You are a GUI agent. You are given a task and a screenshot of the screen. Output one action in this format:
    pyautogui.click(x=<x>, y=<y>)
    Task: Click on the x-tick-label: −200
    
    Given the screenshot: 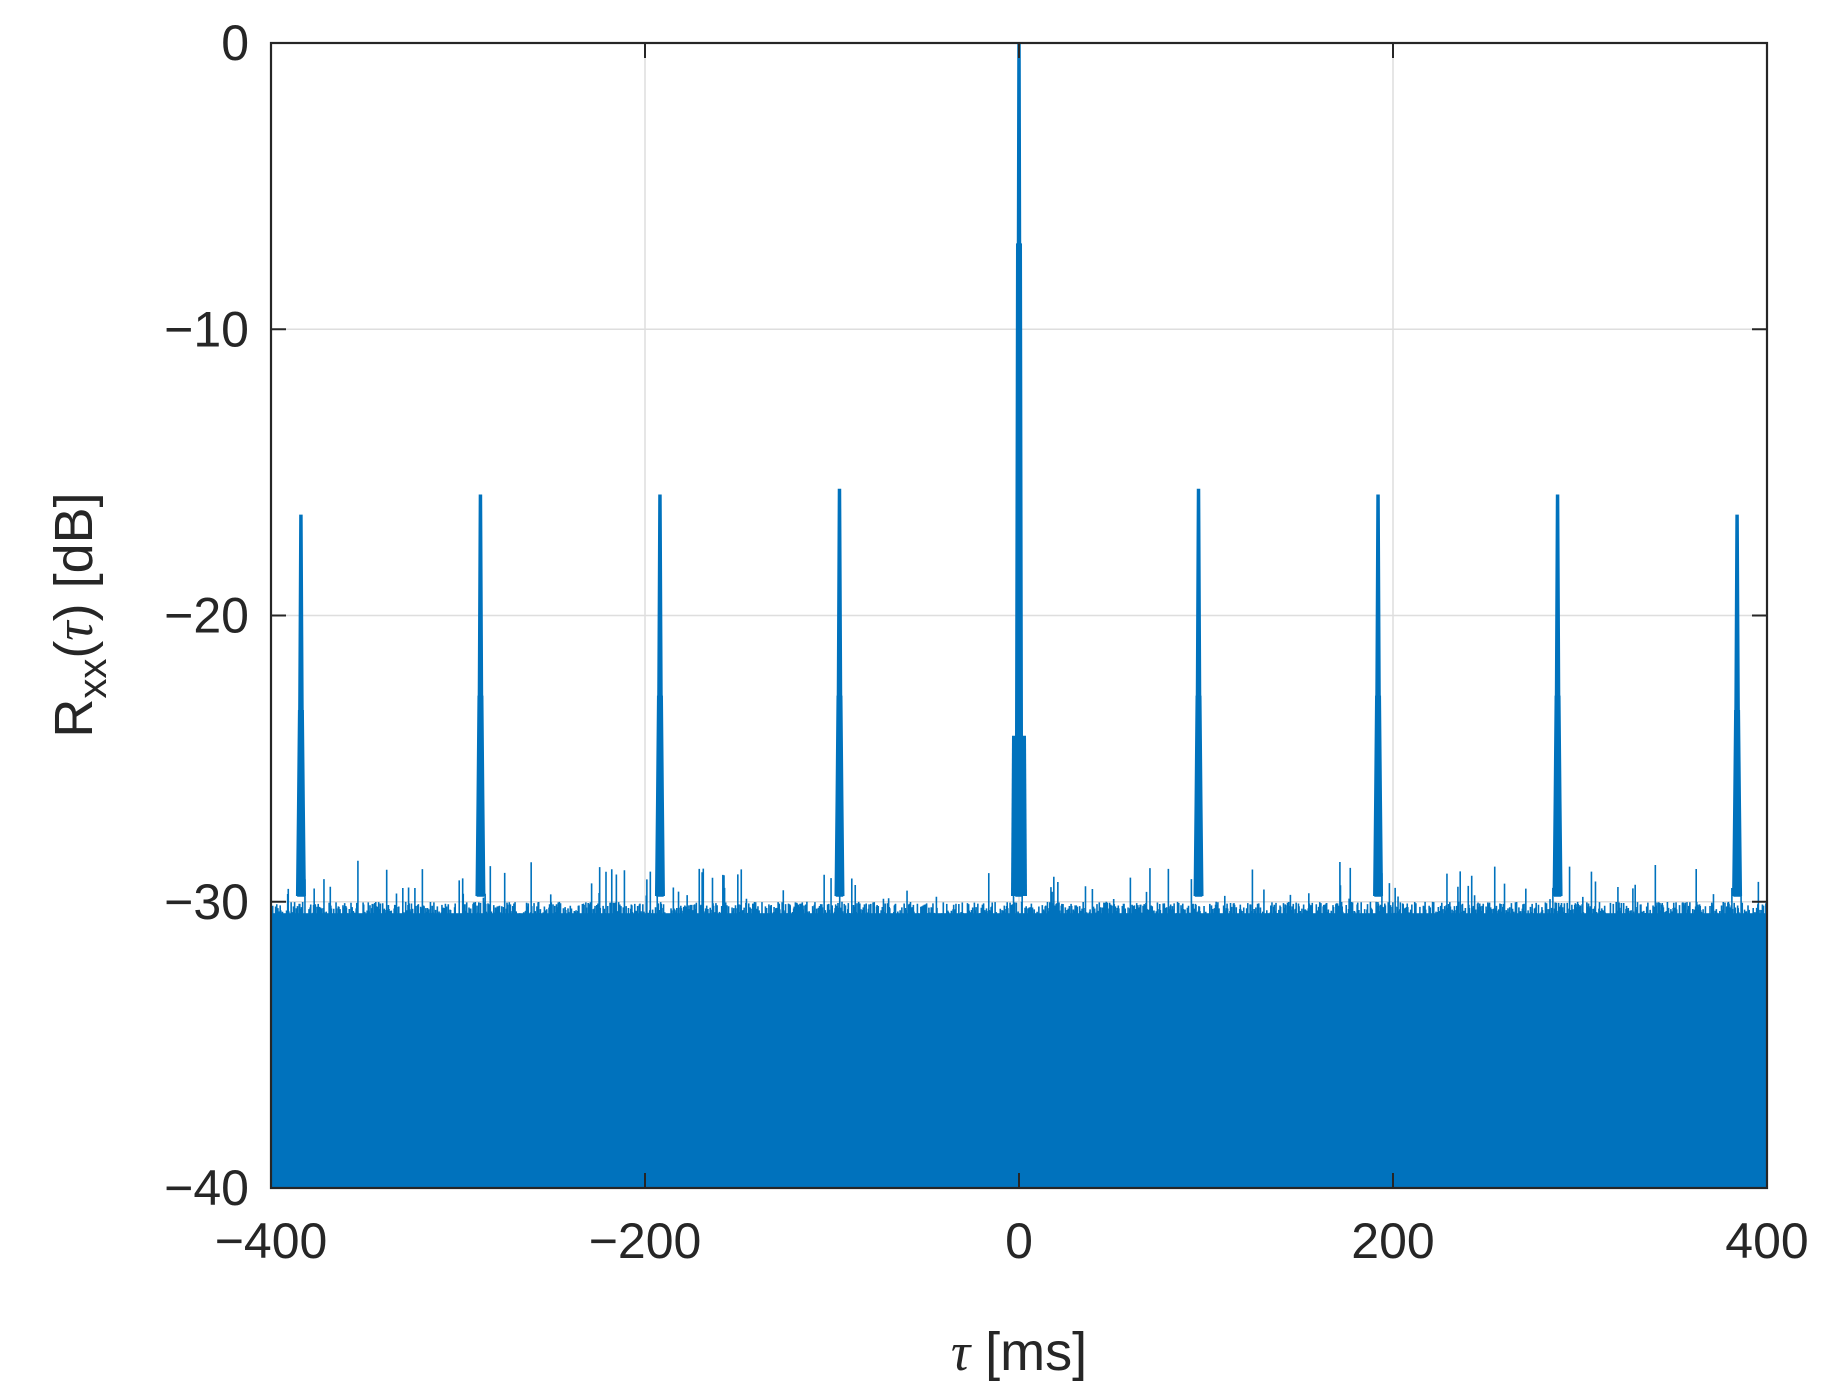 What is the action you would take?
    pyautogui.click(x=645, y=1241)
    